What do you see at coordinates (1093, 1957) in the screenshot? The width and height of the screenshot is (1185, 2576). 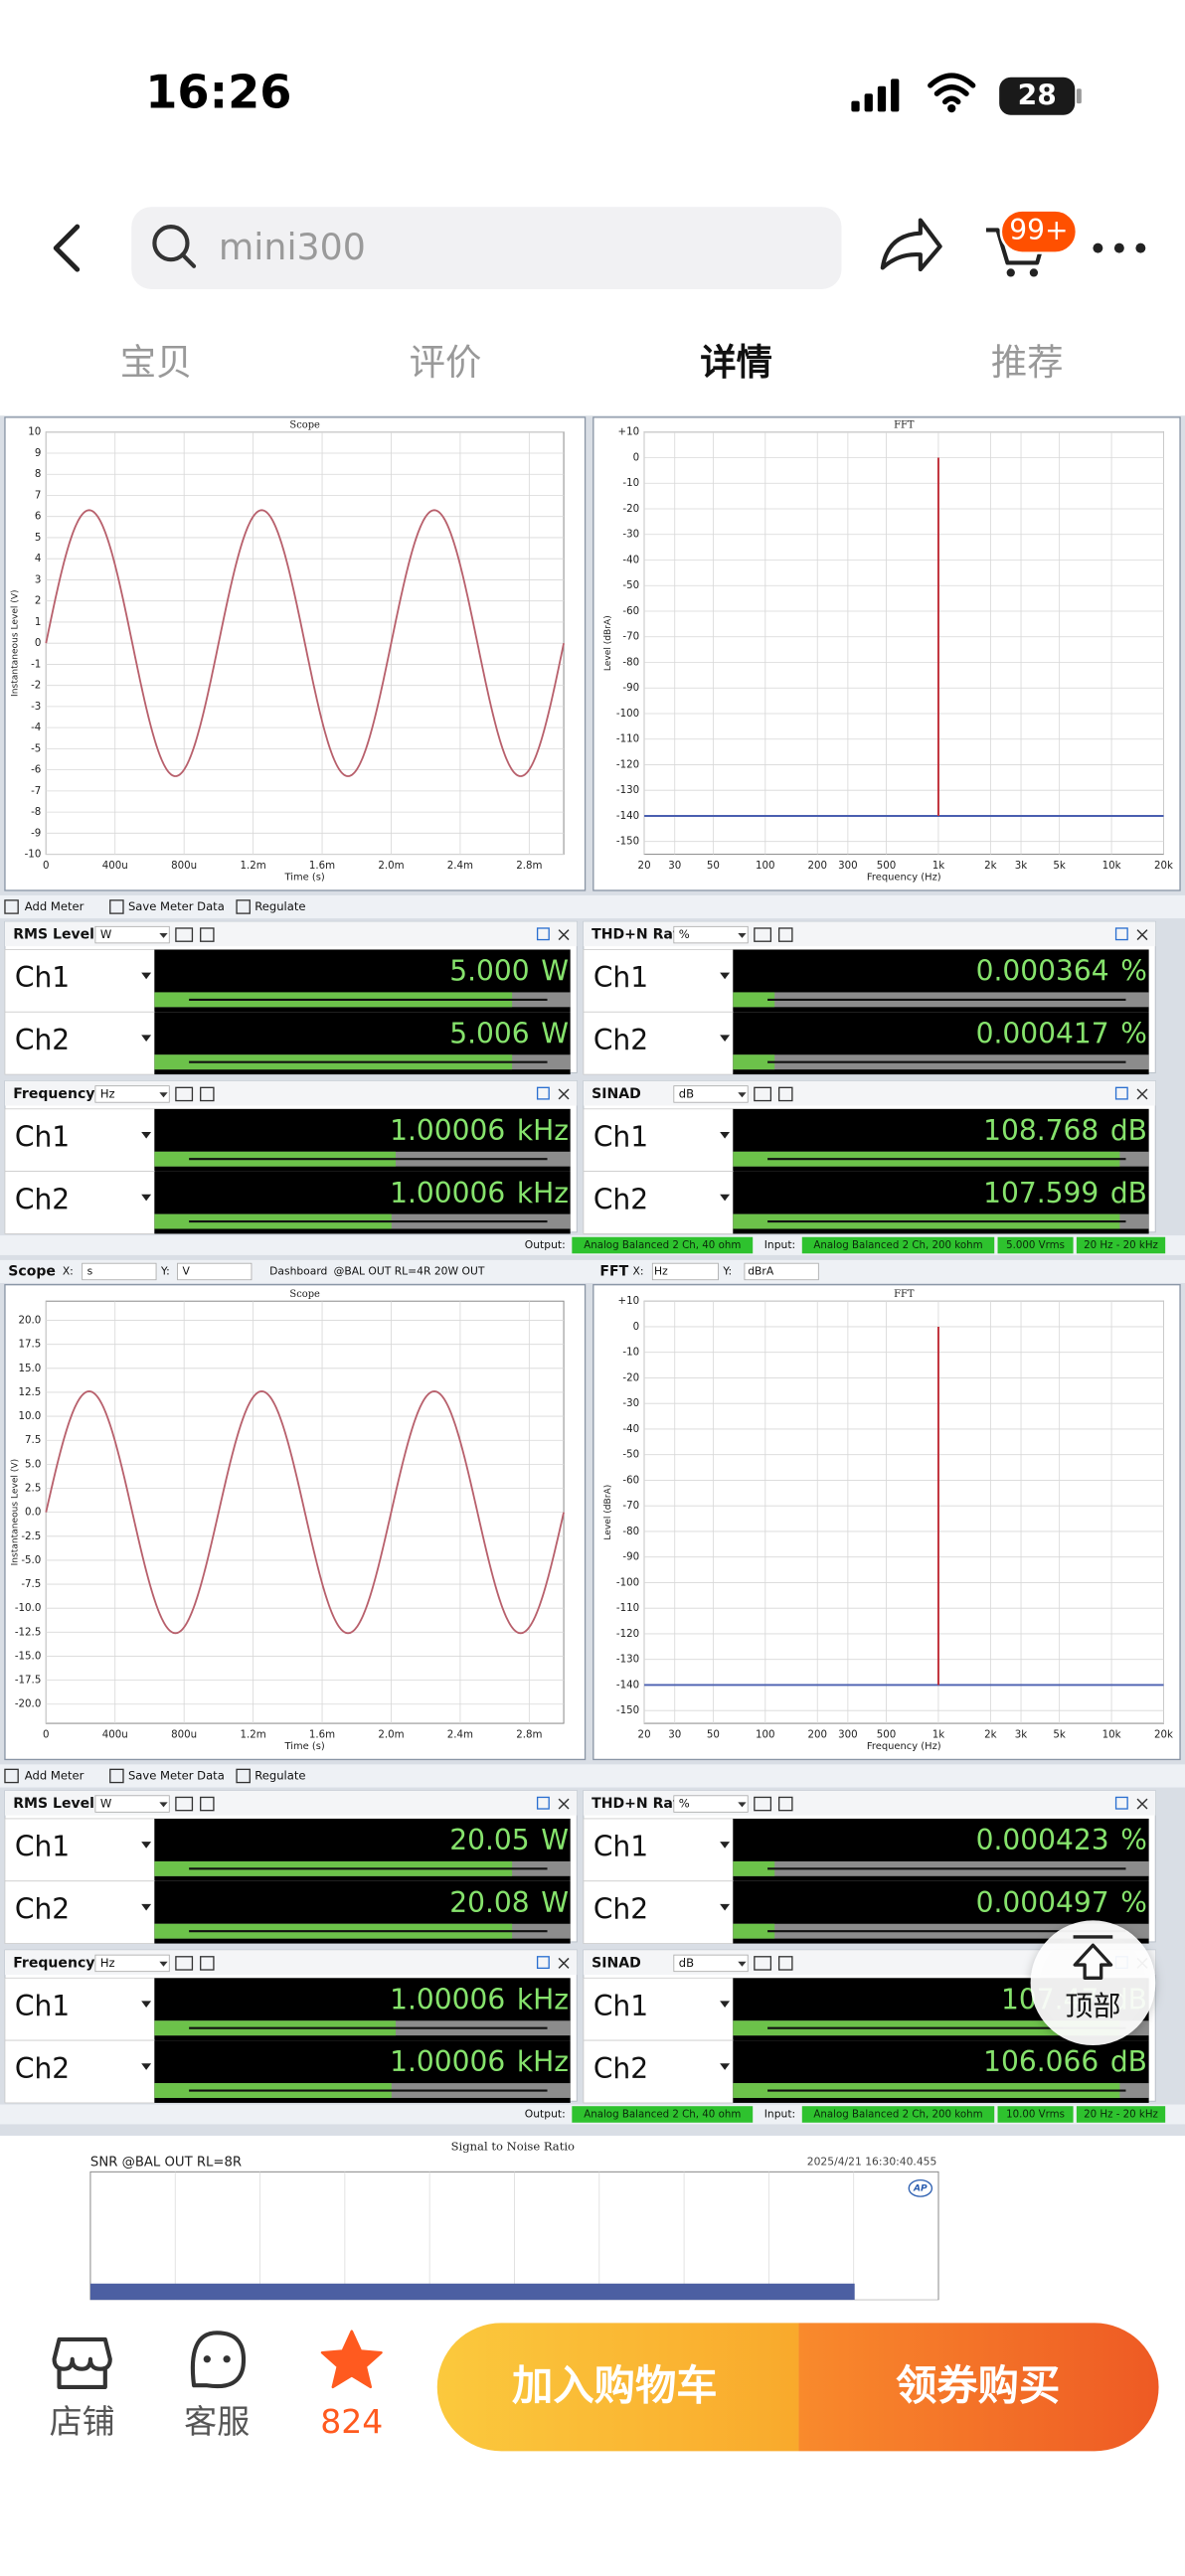 I see `back-to-top-icon` at bounding box center [1093, 1957].